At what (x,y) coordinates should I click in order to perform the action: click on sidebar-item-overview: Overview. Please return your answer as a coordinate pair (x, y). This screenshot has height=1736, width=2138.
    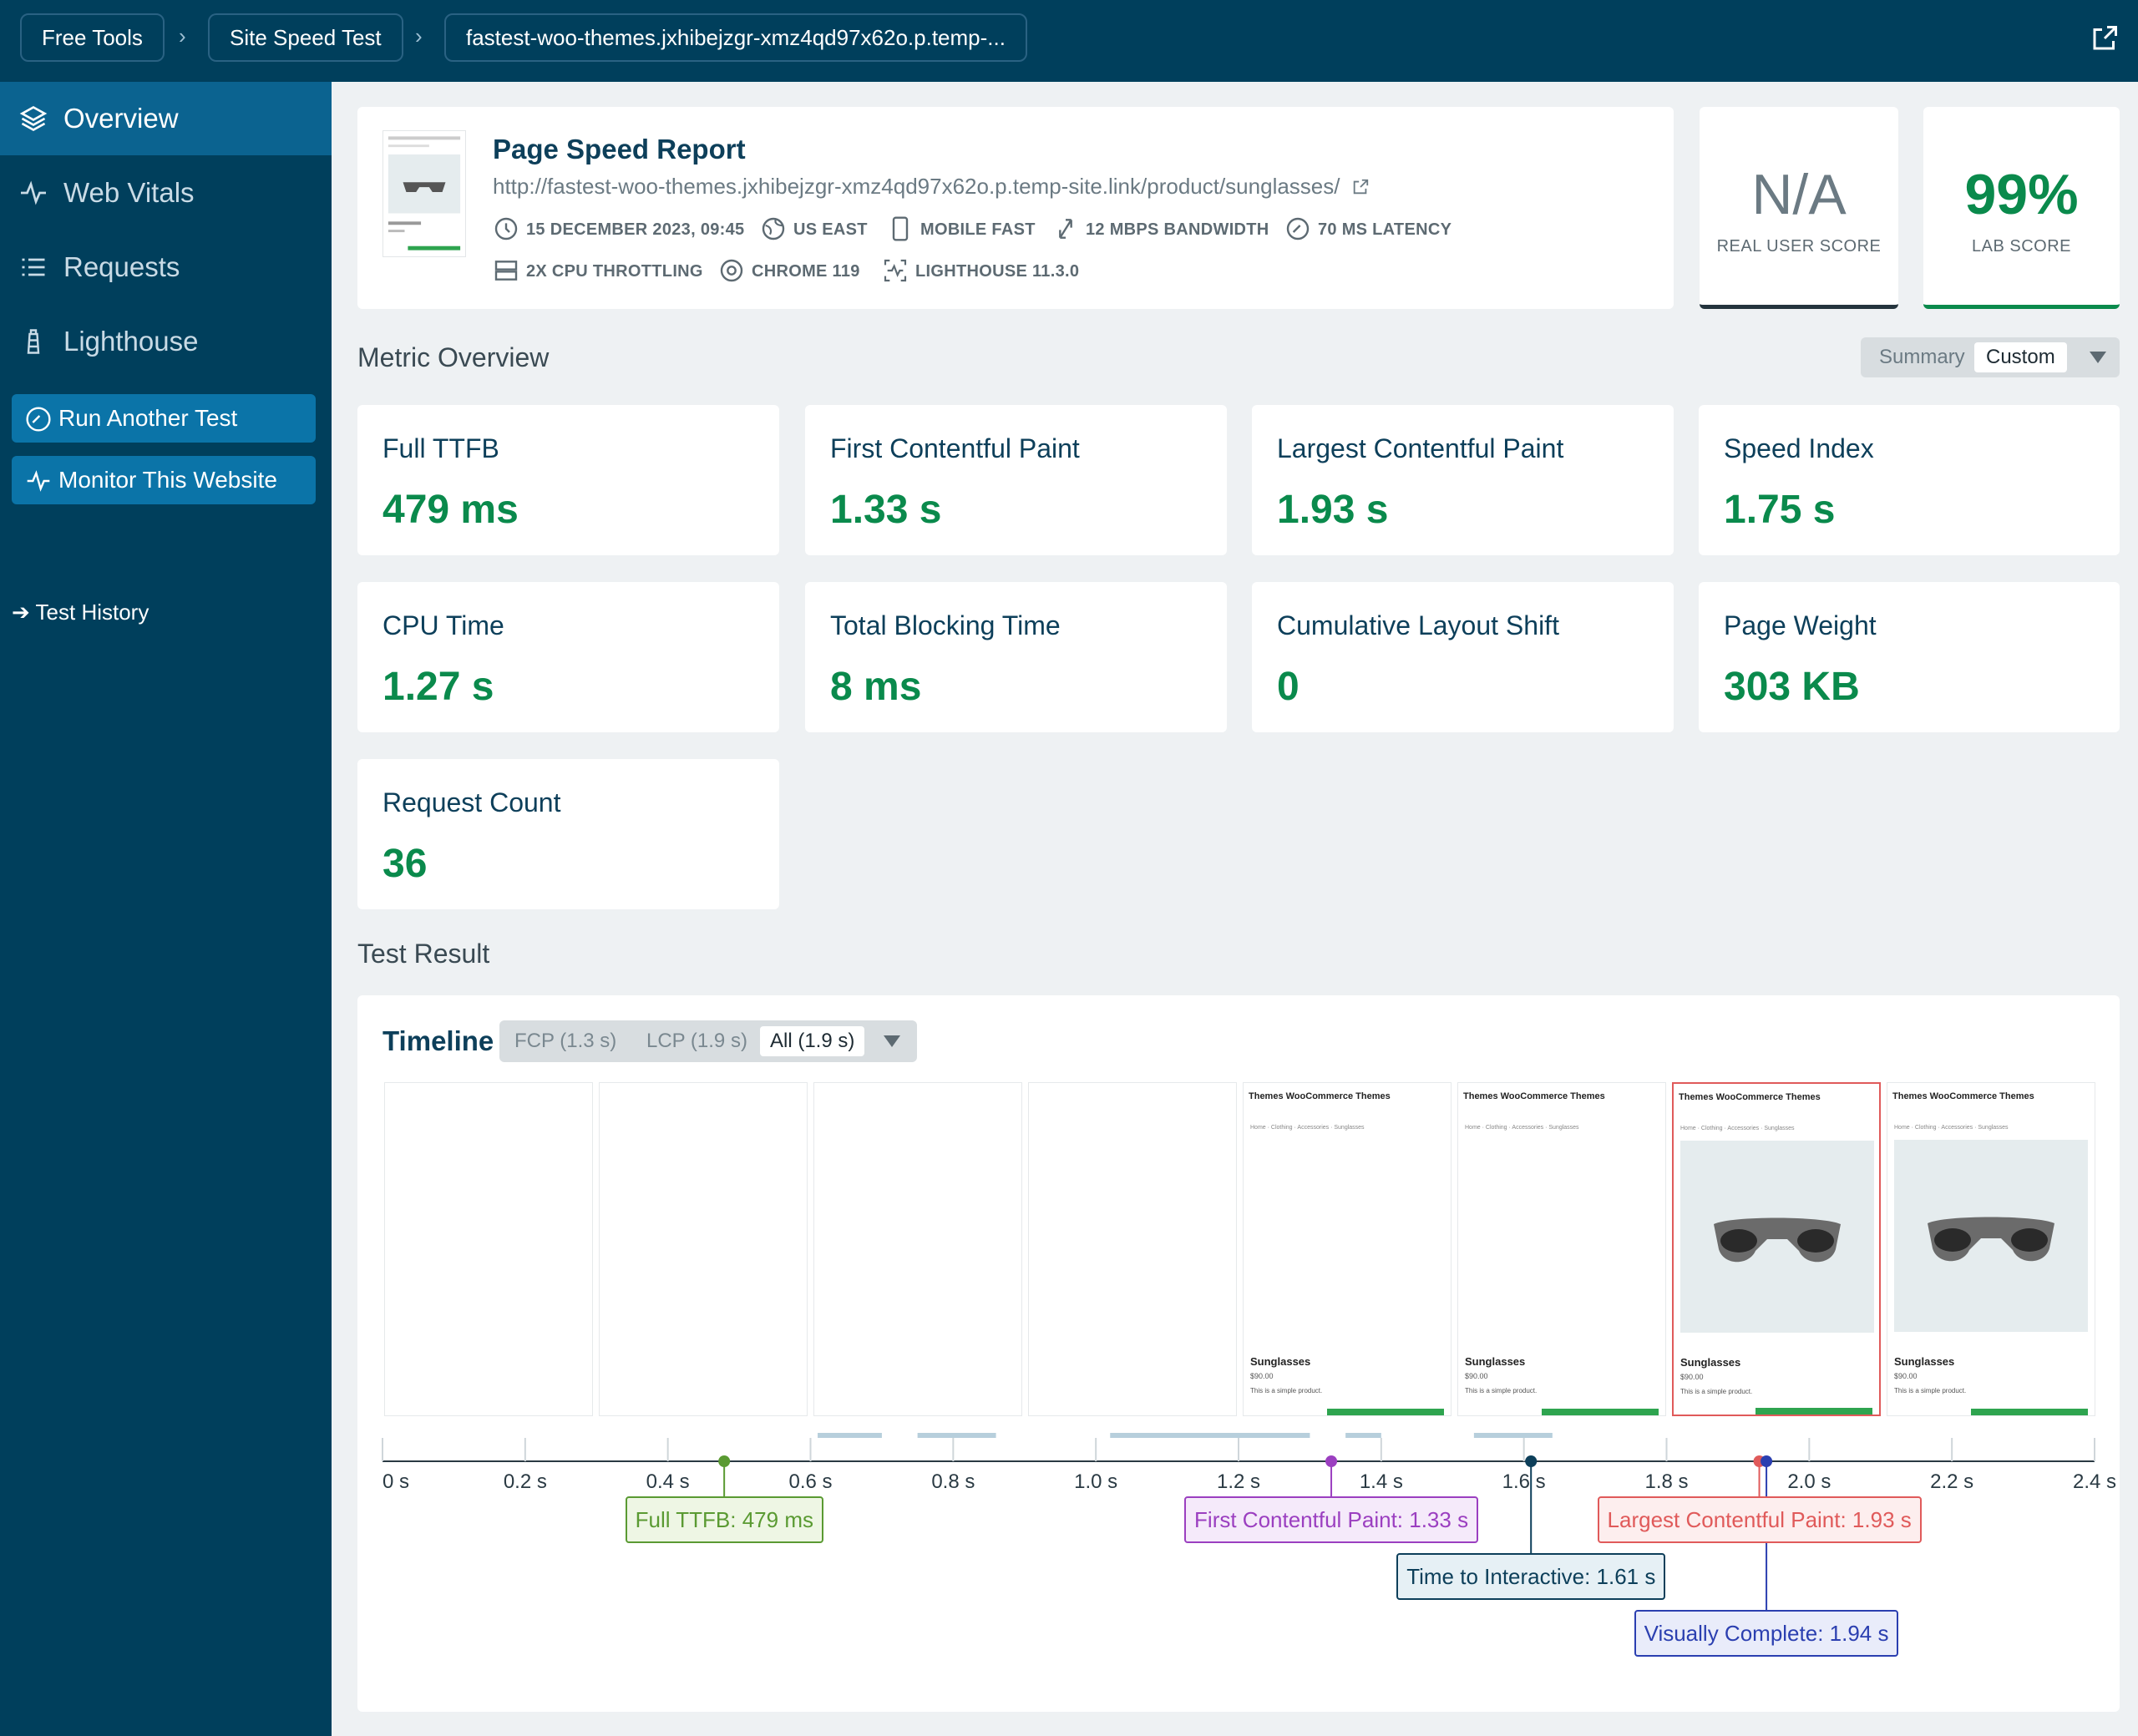
    Looking at the image, I should click on (166, 118).